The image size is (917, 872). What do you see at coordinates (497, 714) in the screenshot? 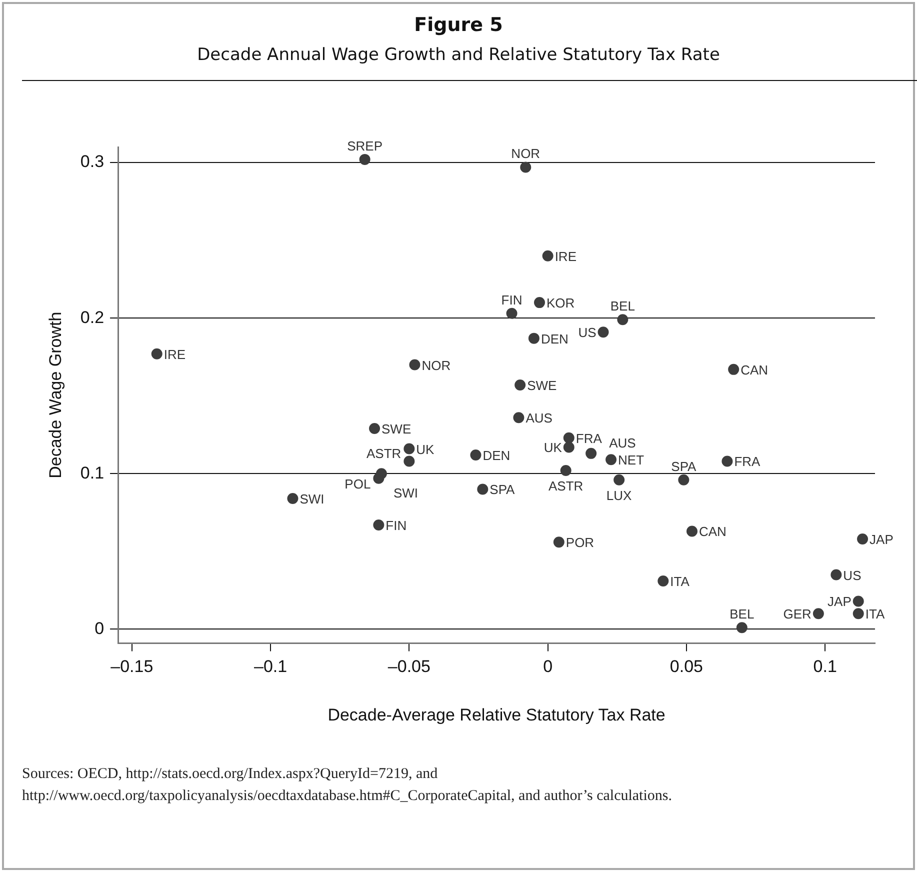
I see `x-axis-title: Decade-Average Relative Statutory Tax Rate` at bounding box center [497, 714].